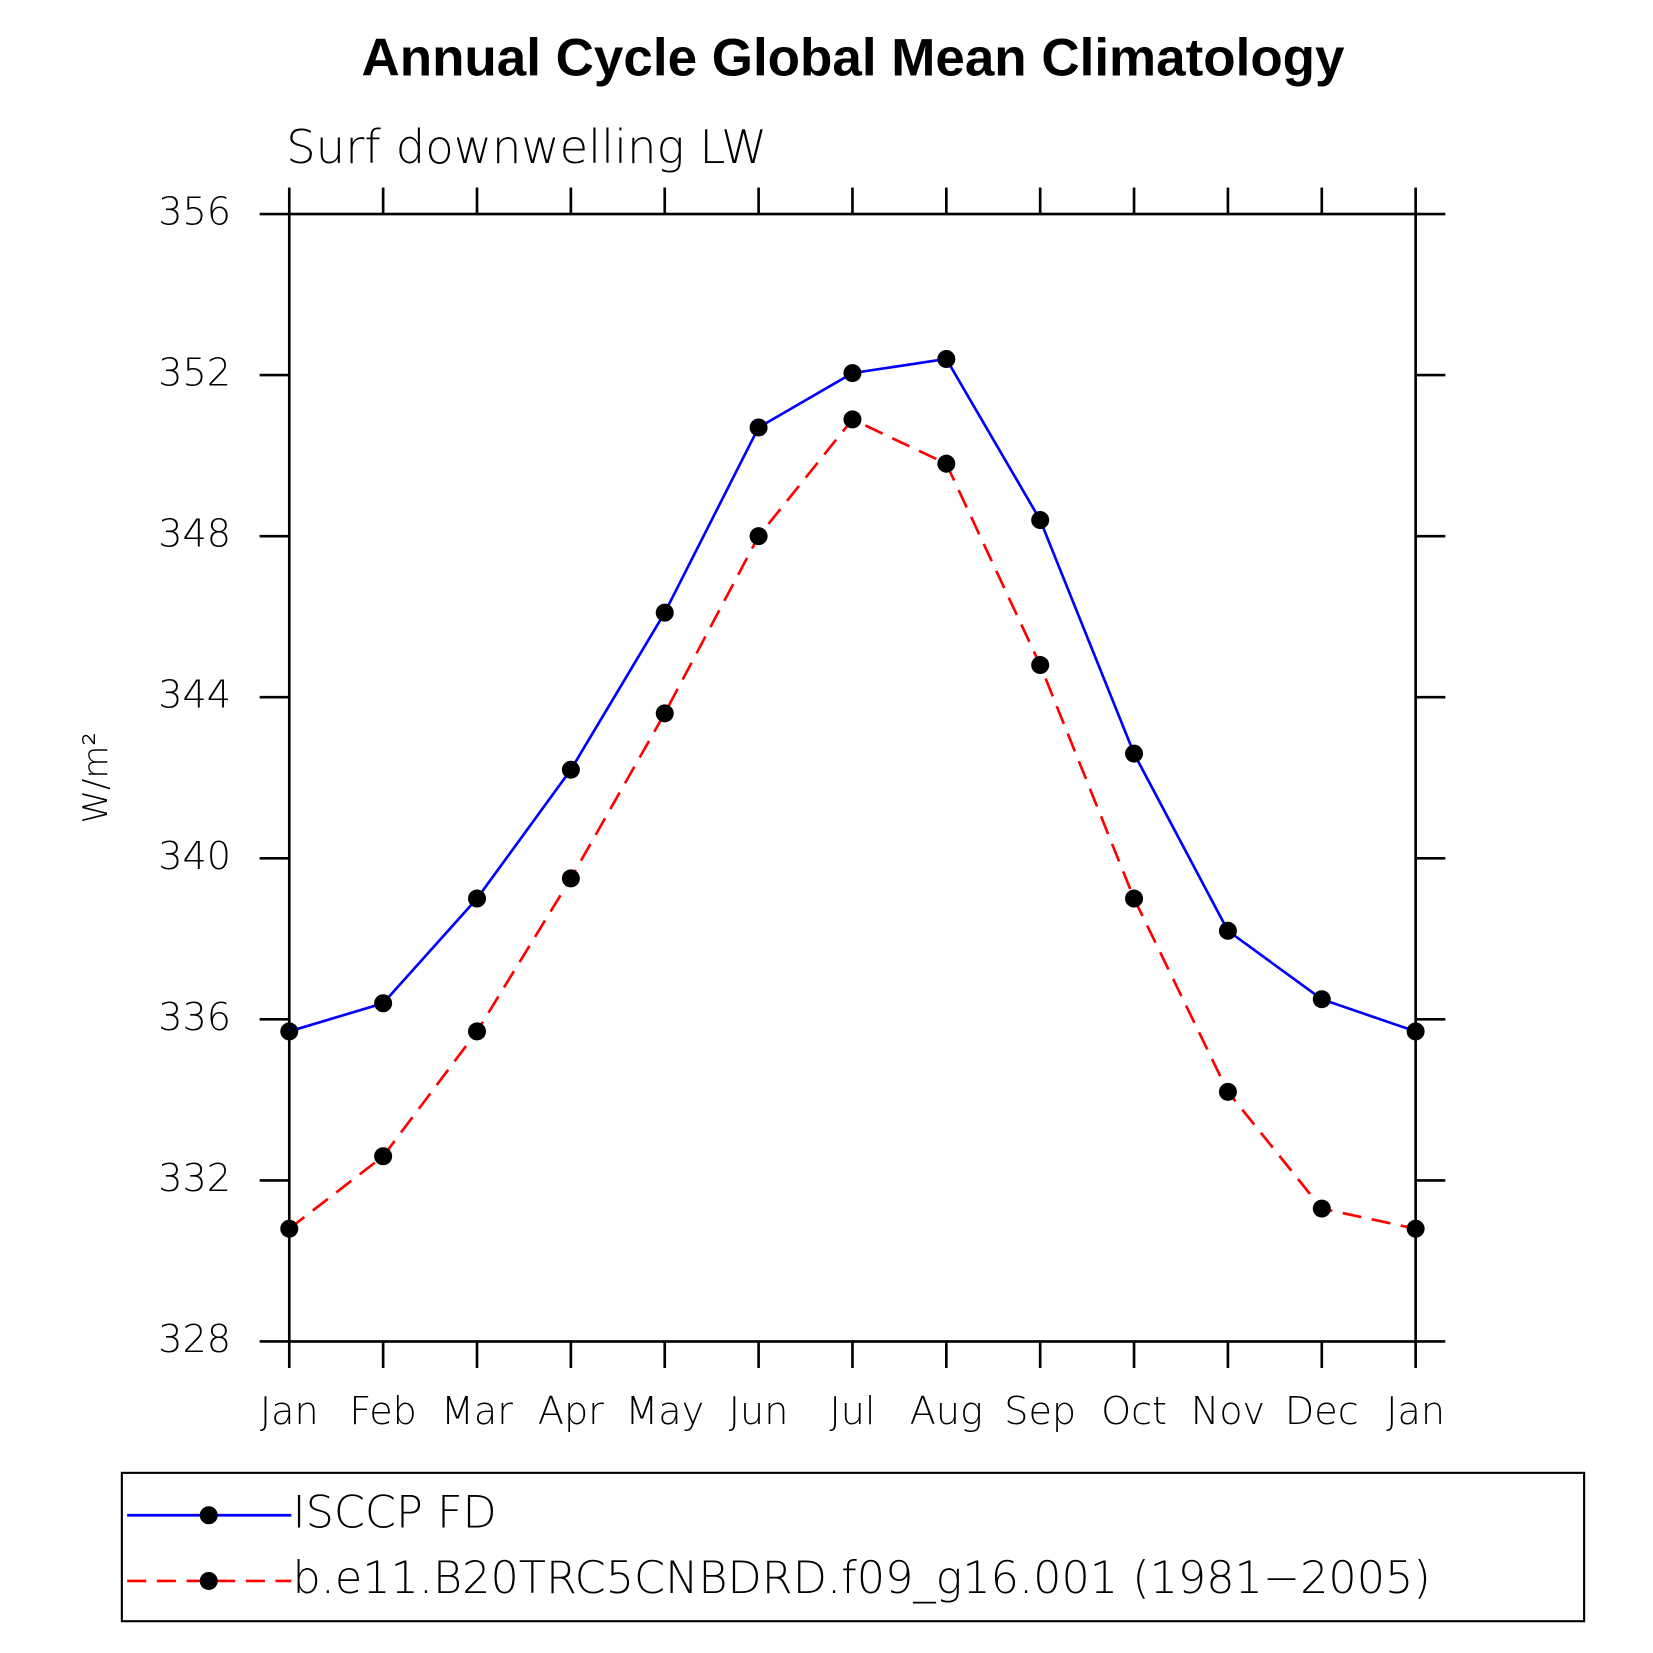  I want to click on y-tick-label: 340, so click(194, 856).